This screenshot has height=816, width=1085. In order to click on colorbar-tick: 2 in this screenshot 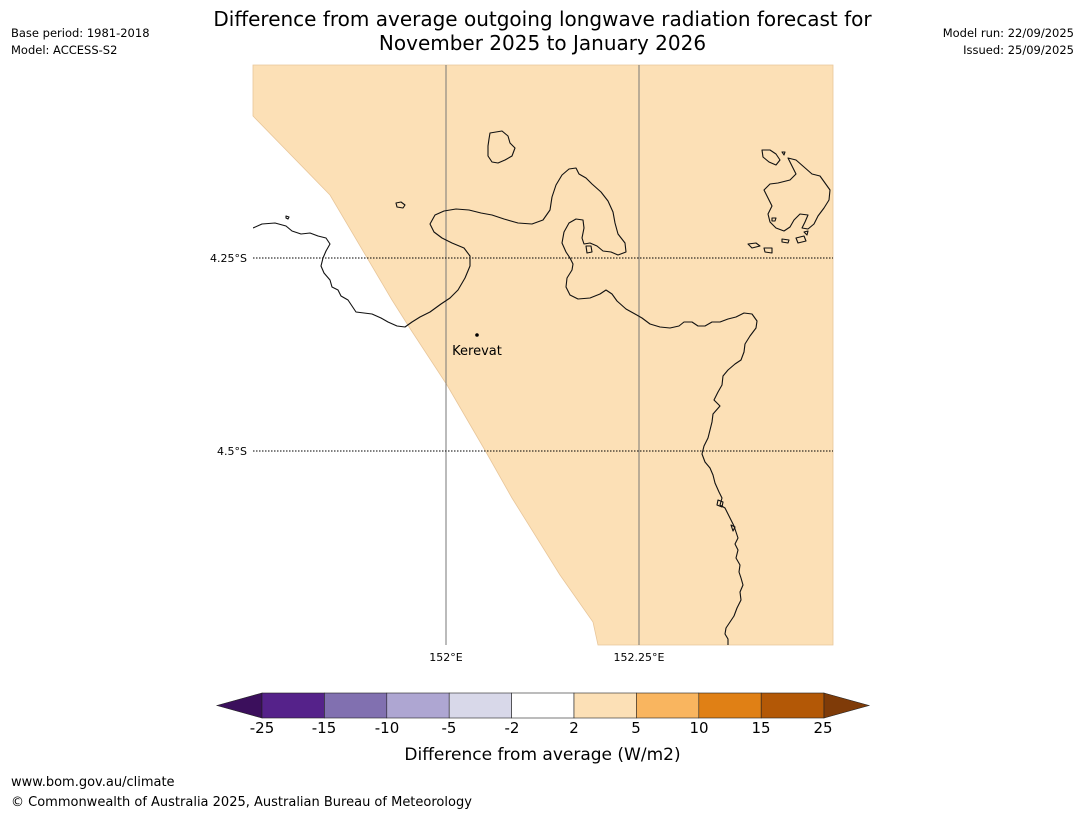, I will do `click(574, 728)`.